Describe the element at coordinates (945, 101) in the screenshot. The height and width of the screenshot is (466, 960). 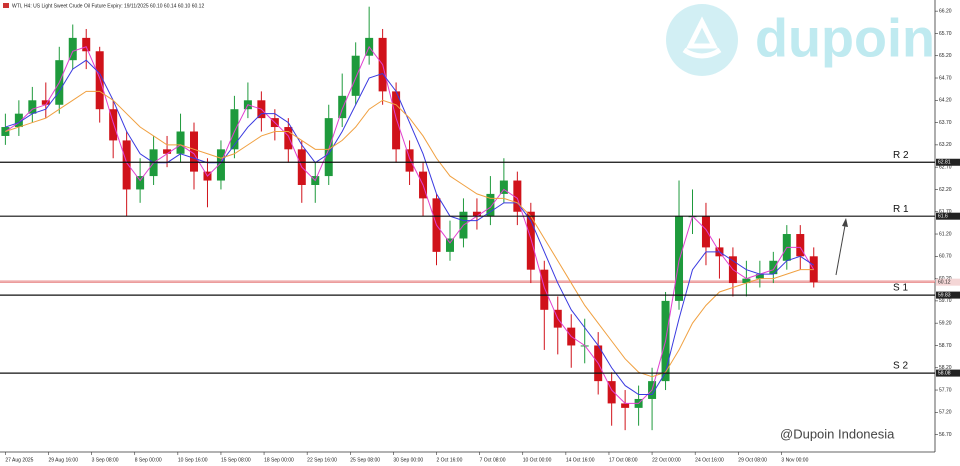
I see `y-tick-label: 64.20` at that location.